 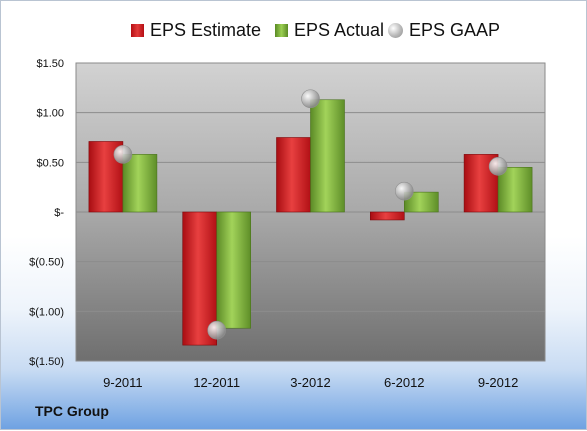 What do you see at coordinates (50, 114) in the screenshot?
I see `y-tick-label: $1.00` at bounding box center [50, 114].